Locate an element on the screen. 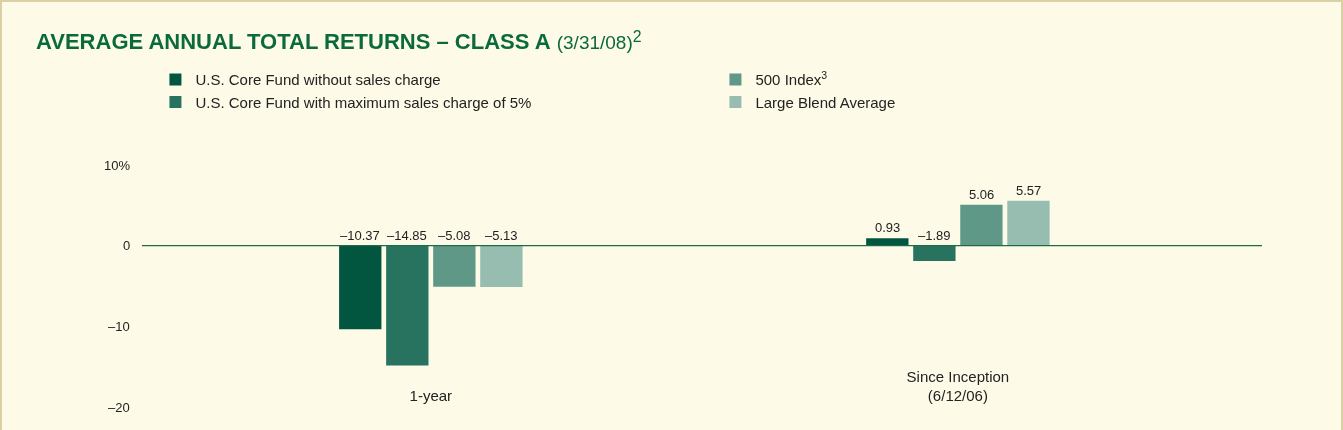 The image size is (1343, 430). data-label: –1.89 is located at coordinates (934, 235).